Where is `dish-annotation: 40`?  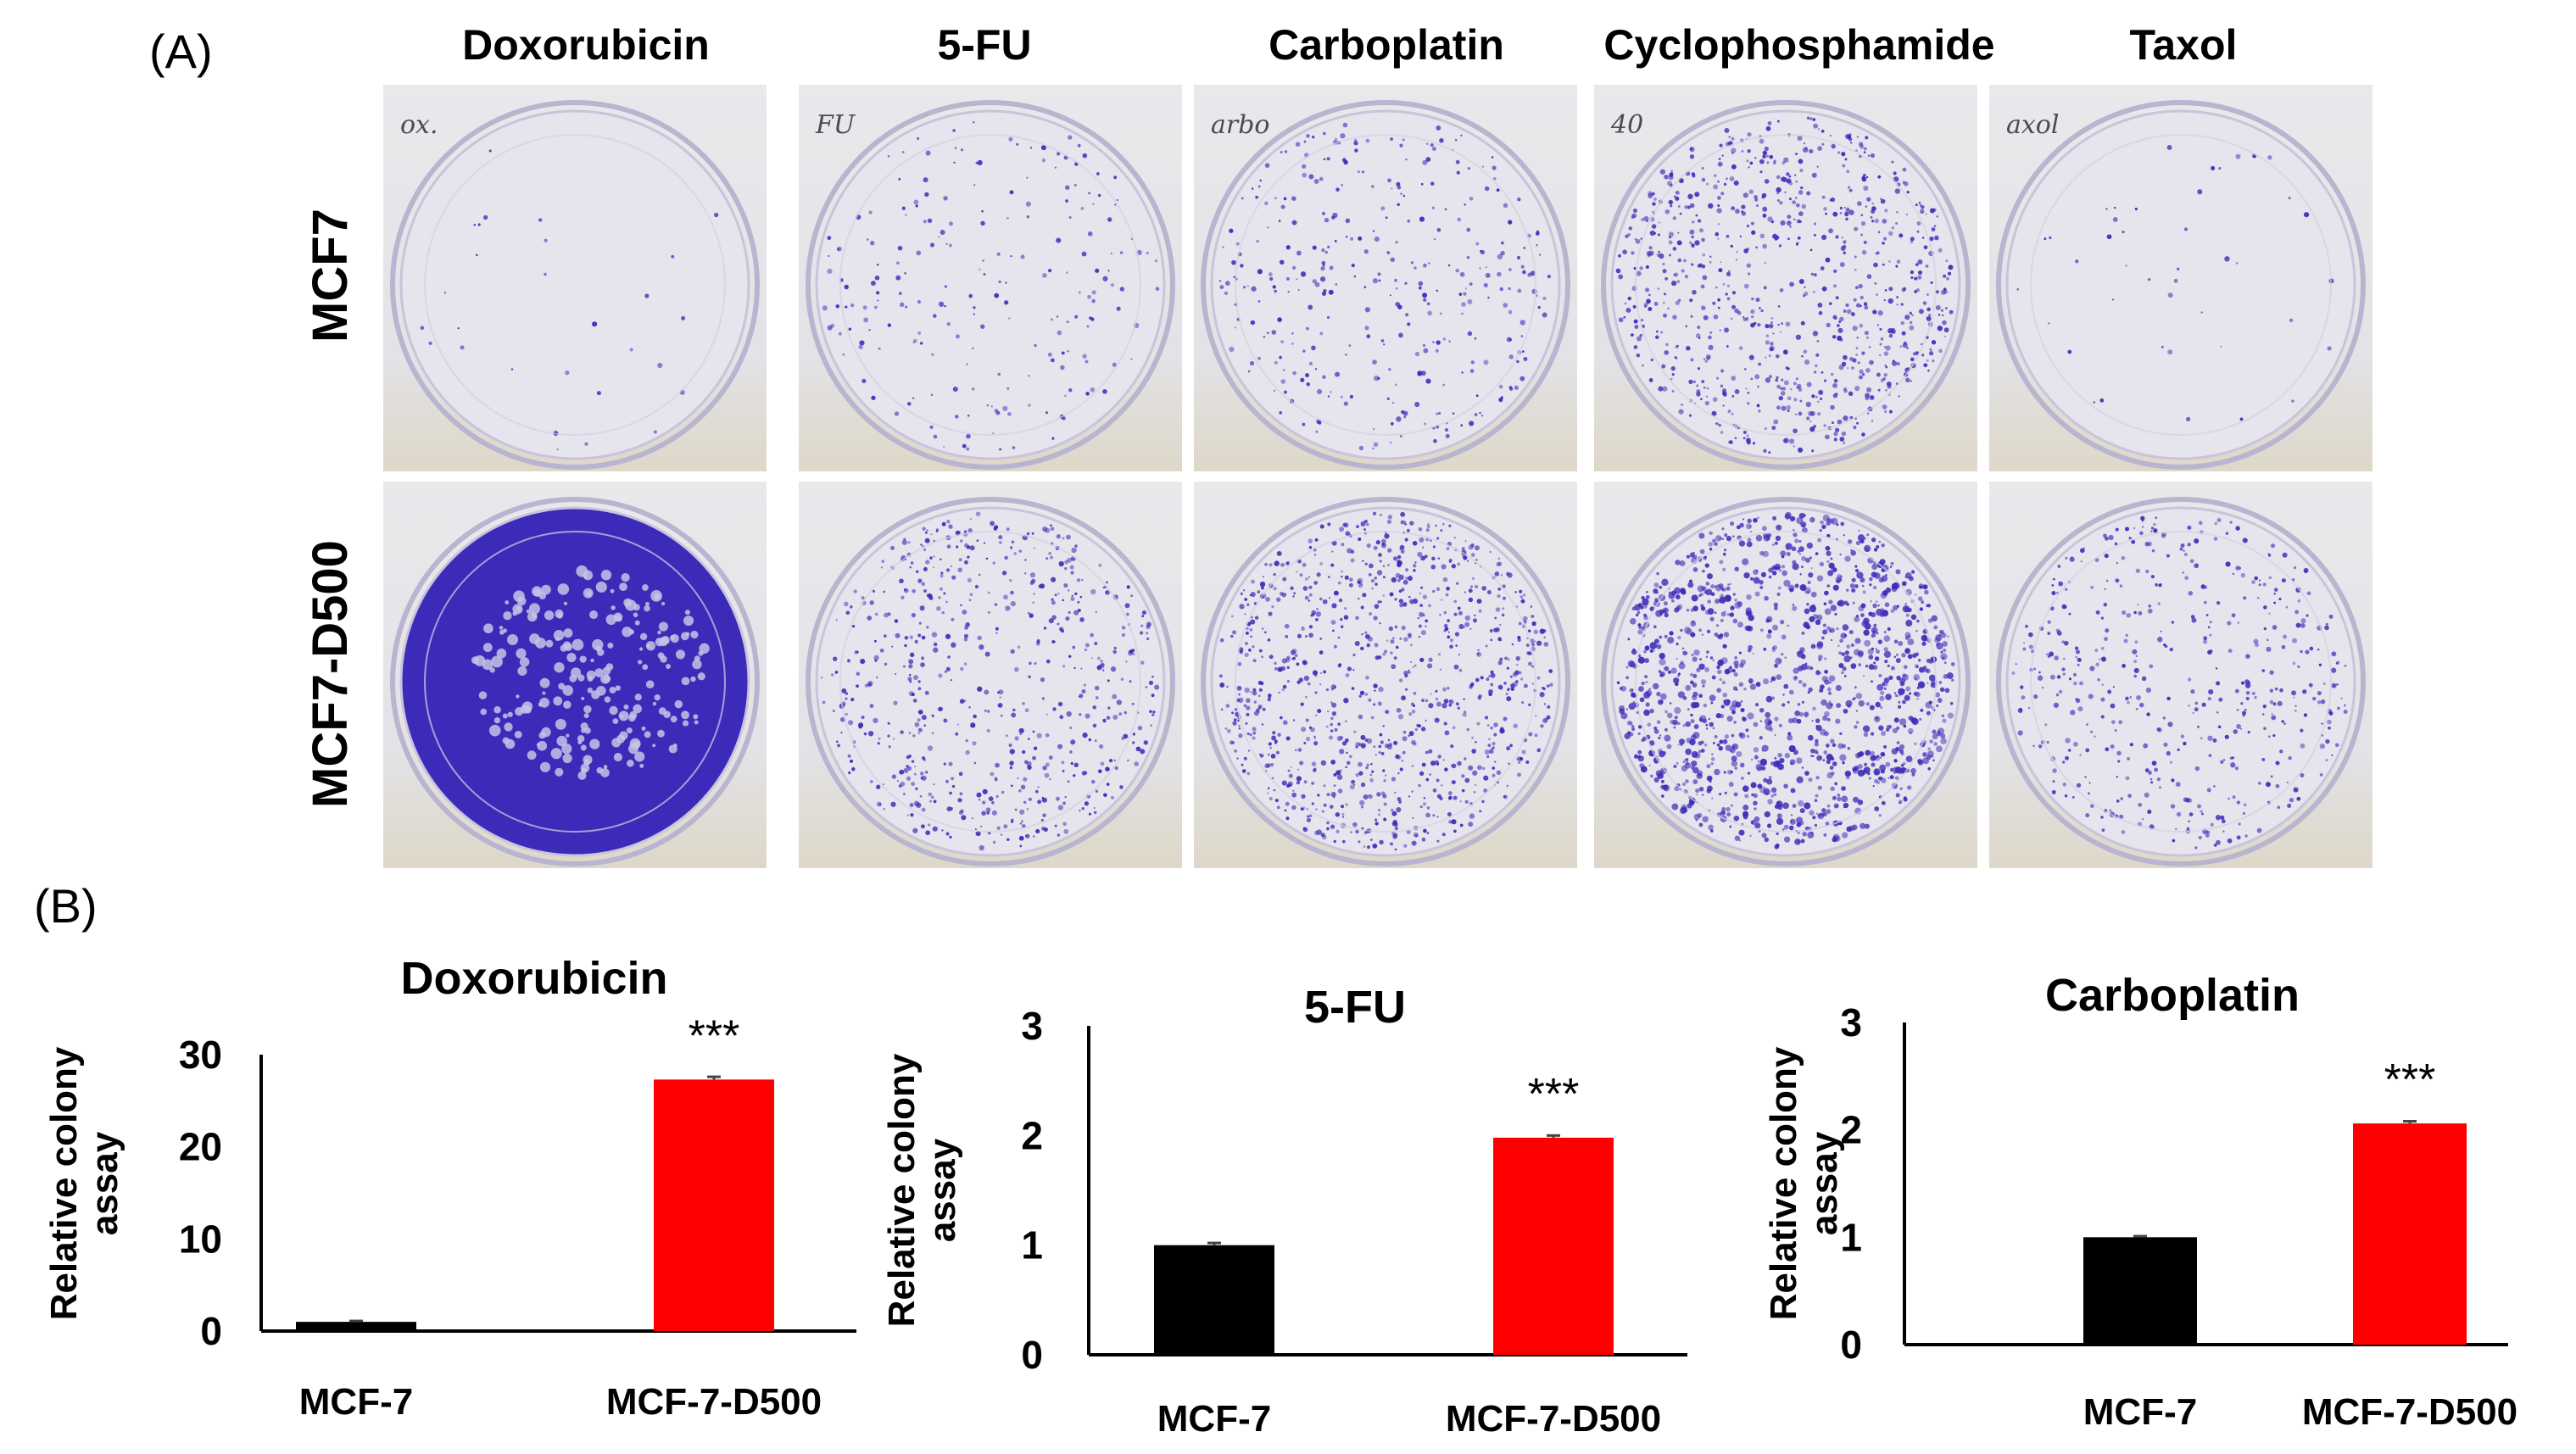
dish-annotation: 40 is located at coordinates (1627, 125).